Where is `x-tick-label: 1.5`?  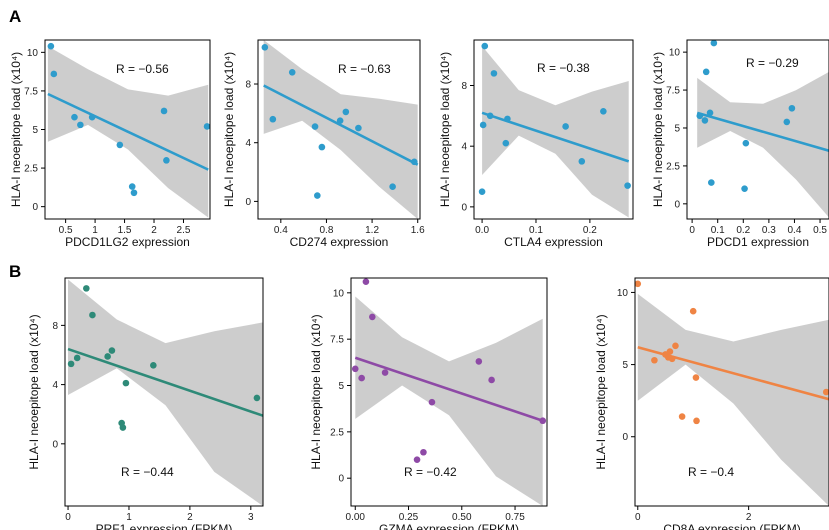 x-tick-label: 1.5 is located at coordinates (125, 230).